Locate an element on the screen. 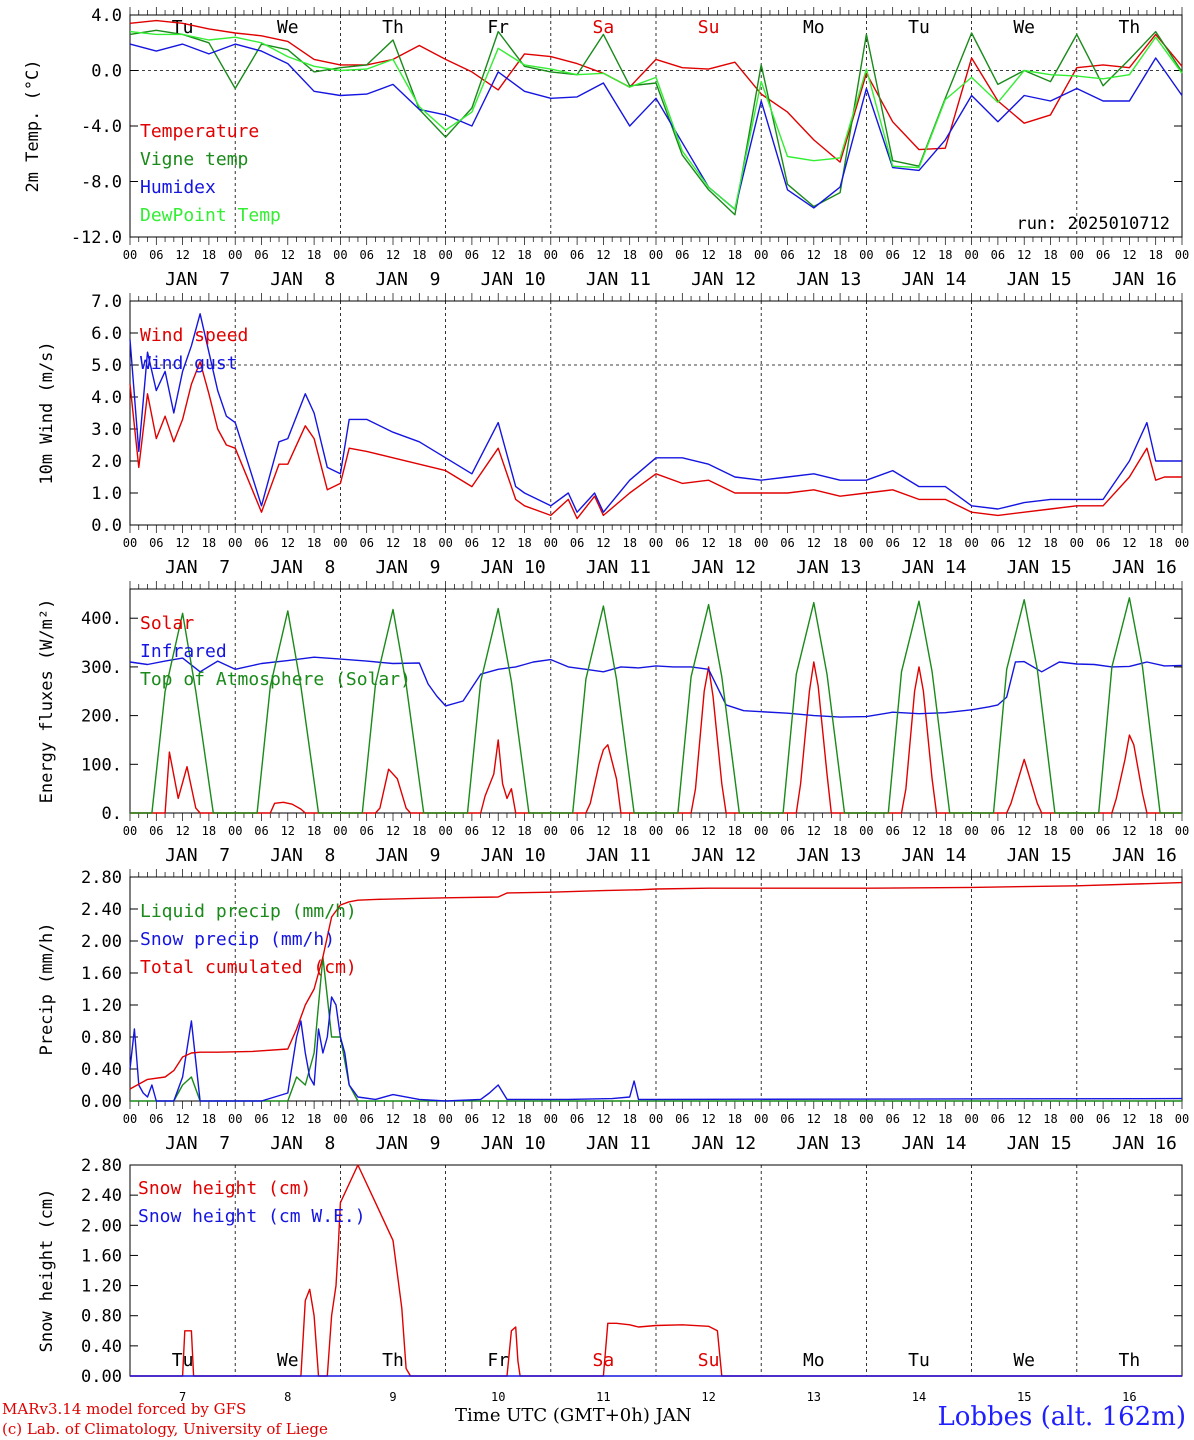 The height and width of the screenshot is (1440, 1194). y-tick-label: 2.80 is located at coordinates (101, 1166).